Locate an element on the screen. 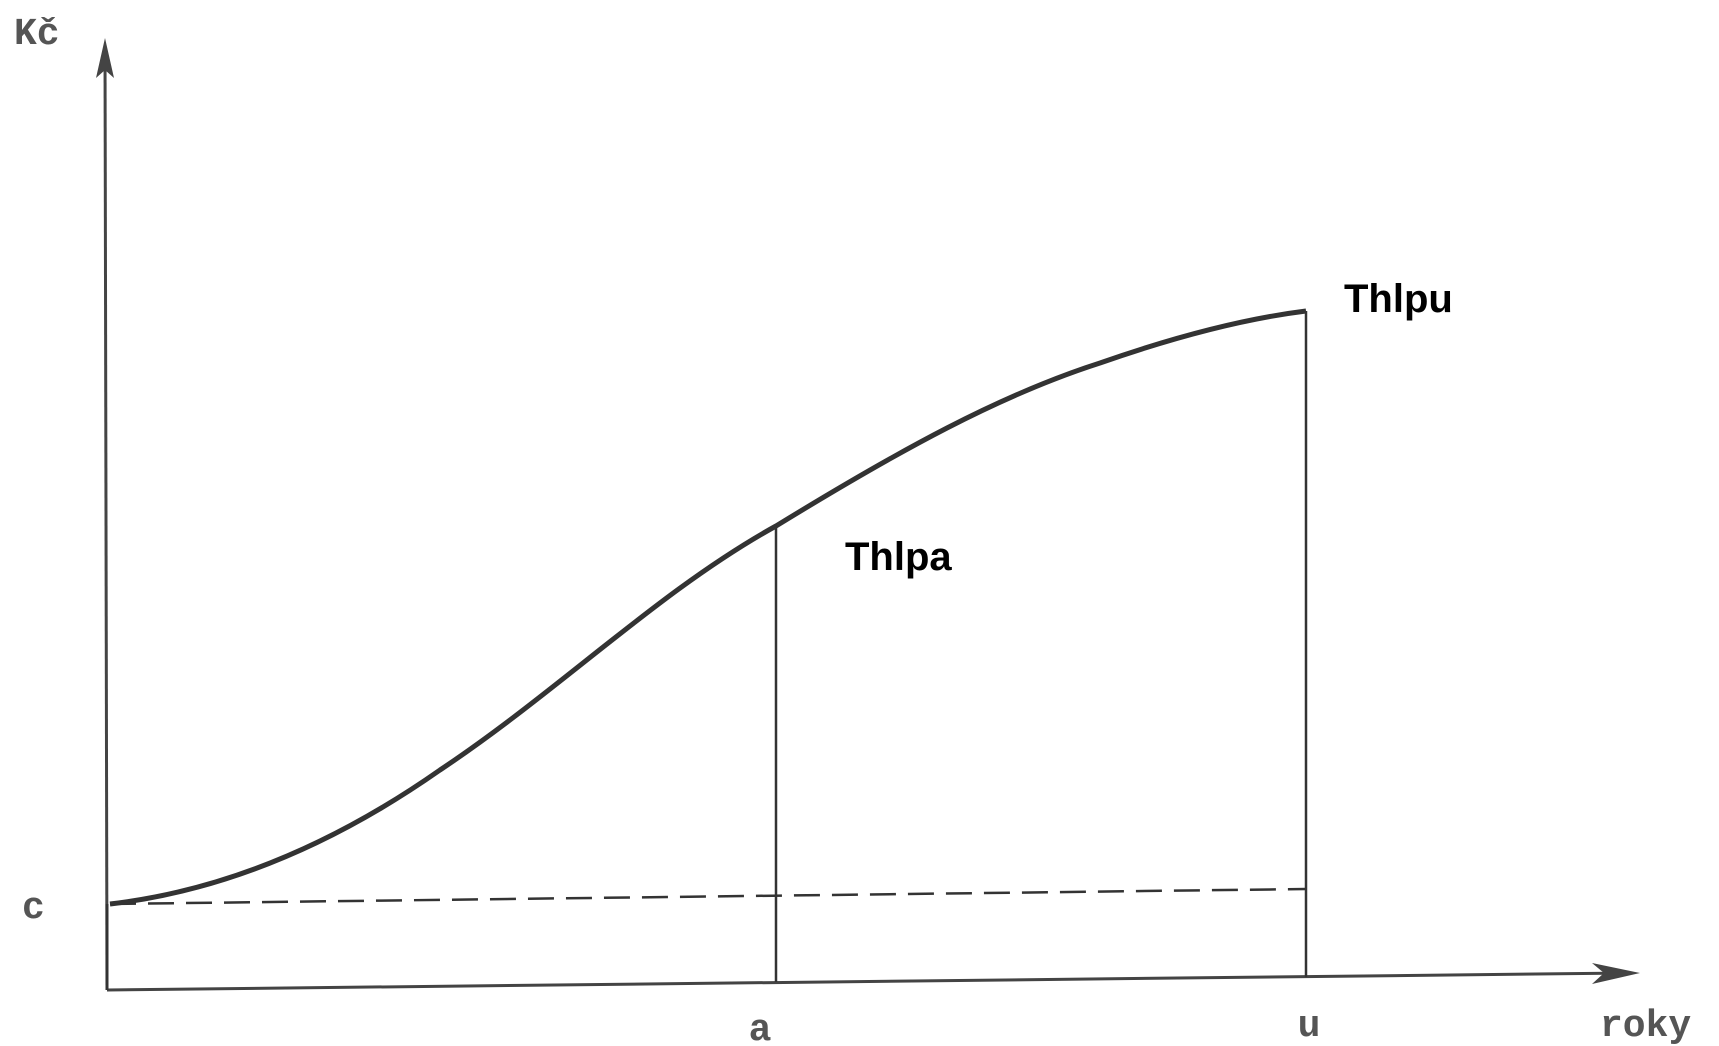 Image resolution: width=1719 pixels, height=1046 pixels. c-label: c is located at coordinates (33, 908).